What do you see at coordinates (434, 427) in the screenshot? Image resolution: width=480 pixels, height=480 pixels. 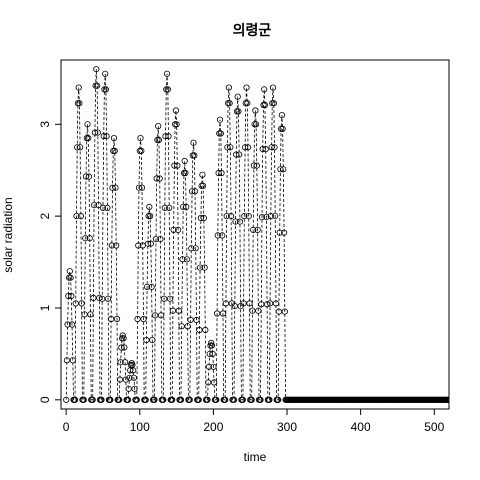 I see `x-tick-label: 500` at bounding box center [434, 427].